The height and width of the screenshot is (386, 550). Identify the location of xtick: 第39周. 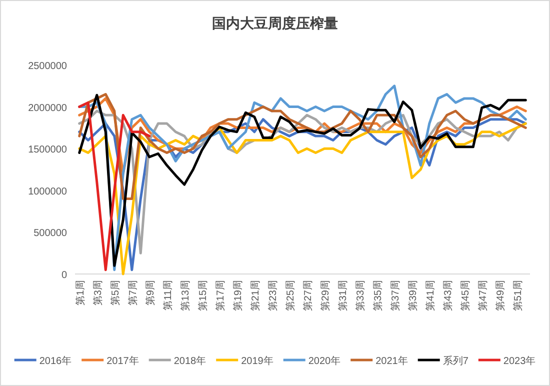
(413, 296).